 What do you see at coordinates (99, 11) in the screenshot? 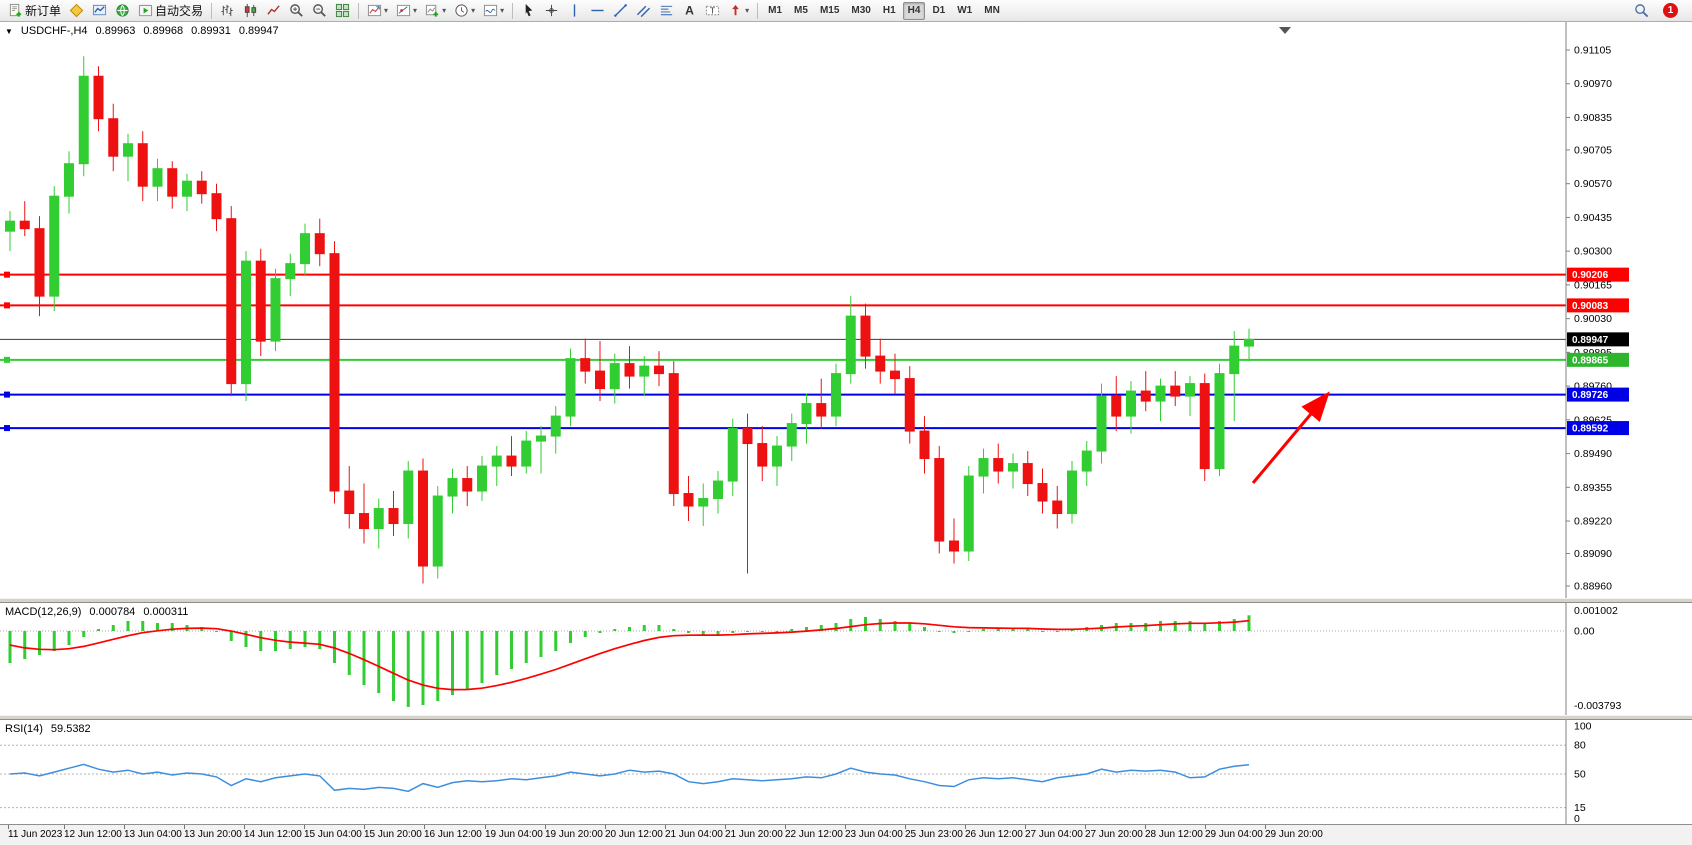
I see `profiles-button` at bounding box center [99, 11].